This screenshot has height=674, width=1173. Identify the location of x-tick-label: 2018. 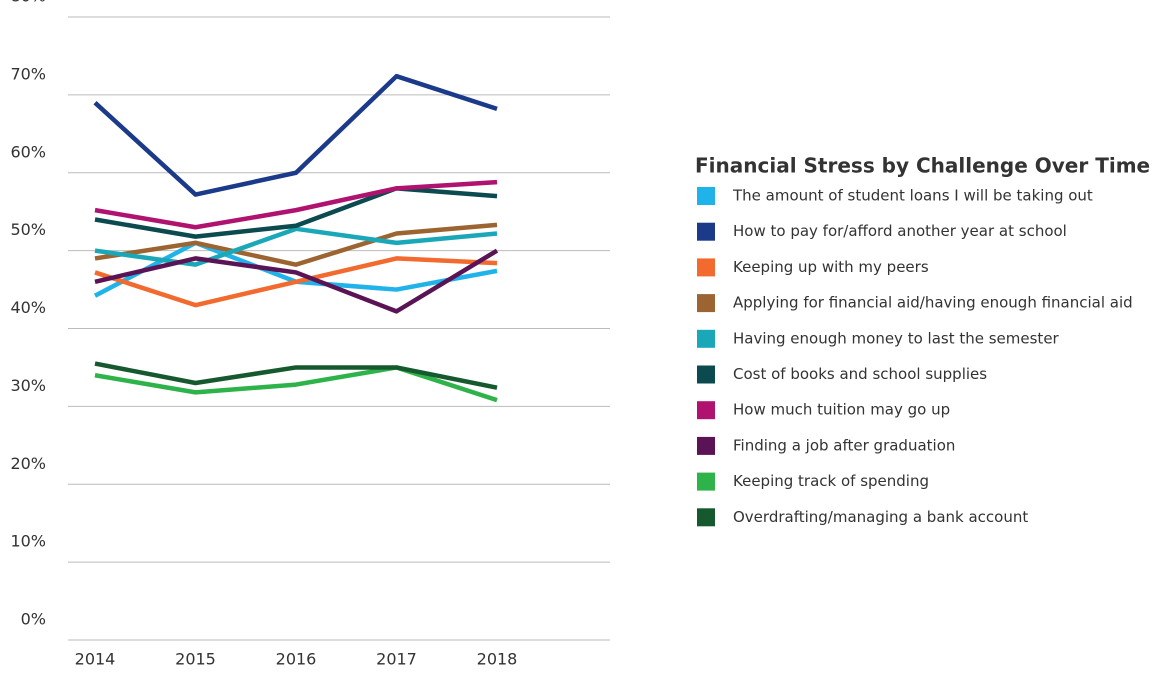
(497, 659).